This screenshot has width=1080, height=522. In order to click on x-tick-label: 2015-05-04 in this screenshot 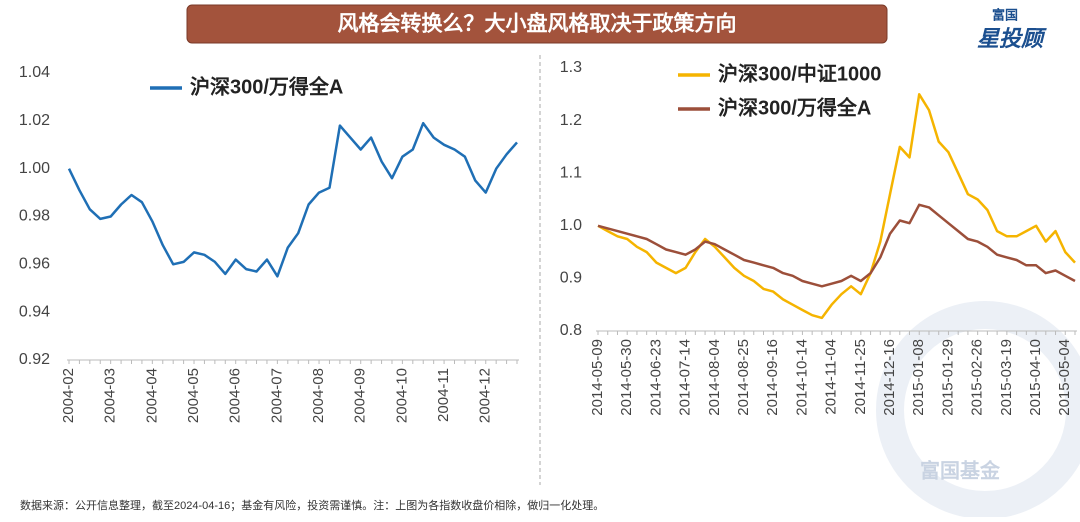, I will do `click(1064, 377)`.